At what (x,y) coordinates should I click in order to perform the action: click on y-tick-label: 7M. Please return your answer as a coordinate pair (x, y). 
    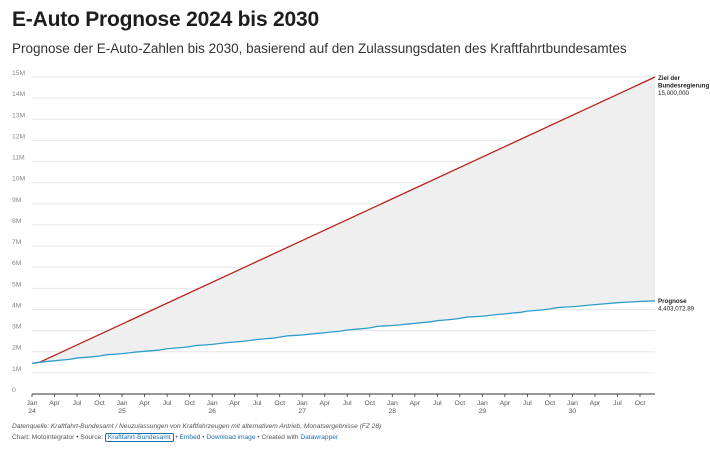
    Looking at the image, I should click on (17, 242).